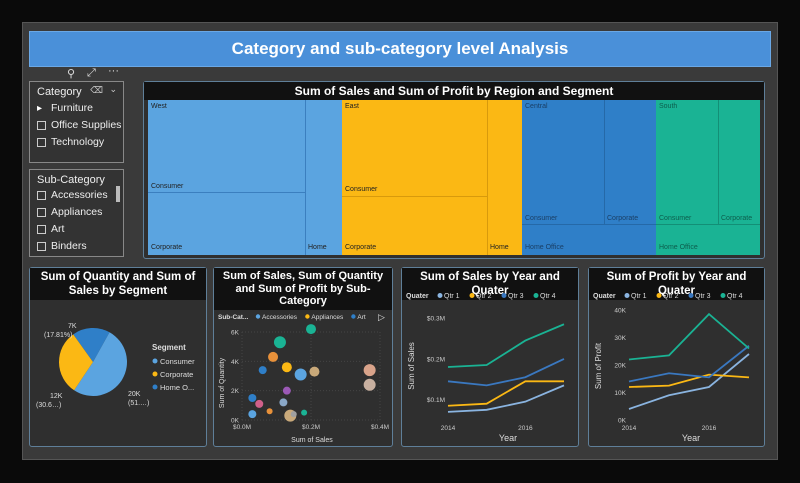 The image size is (800, 483). What do you see at coordinates (381, 317) in the screenshot?
I see `legend-next-icon: ▷` at bounding box center [381, 317].